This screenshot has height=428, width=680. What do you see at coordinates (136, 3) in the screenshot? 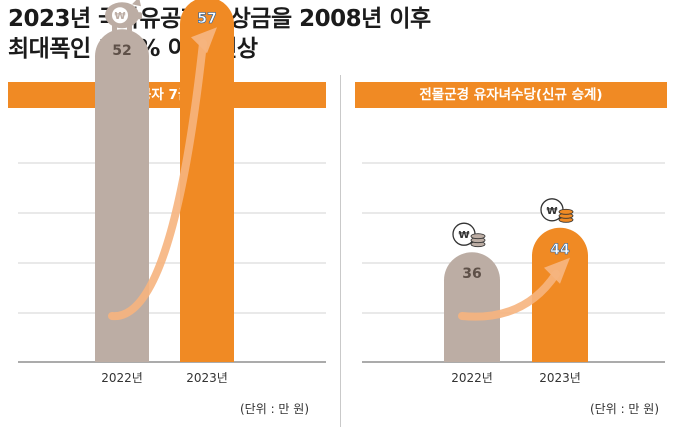
I see `piggy-ear` at bounding box center [136, 3].